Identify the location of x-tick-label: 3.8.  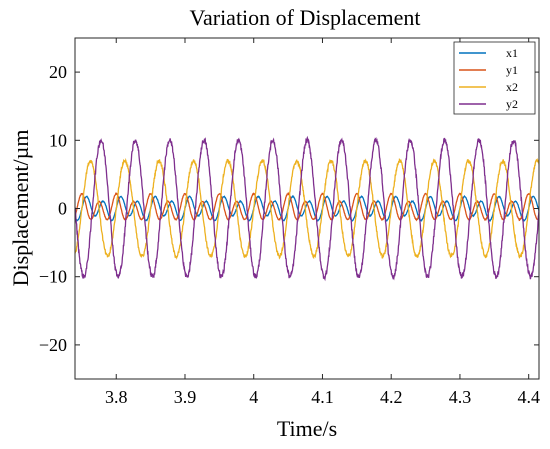
(116, 397).